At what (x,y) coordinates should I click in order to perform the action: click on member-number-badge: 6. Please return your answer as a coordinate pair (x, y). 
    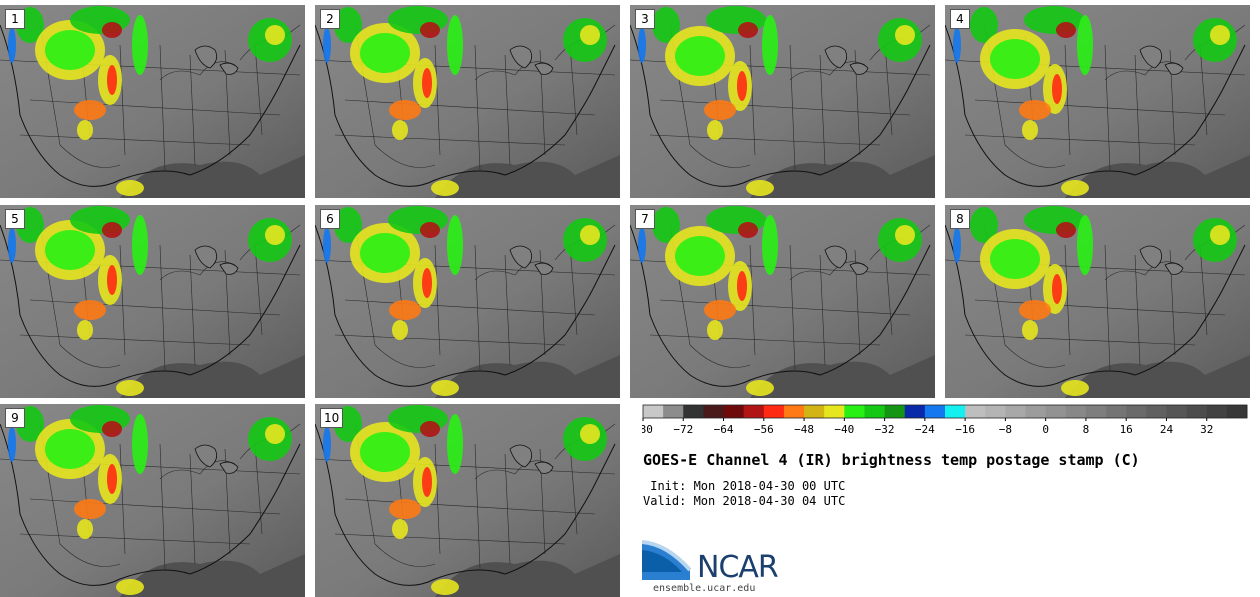
    Looking at the image, I should click on (330, 219).